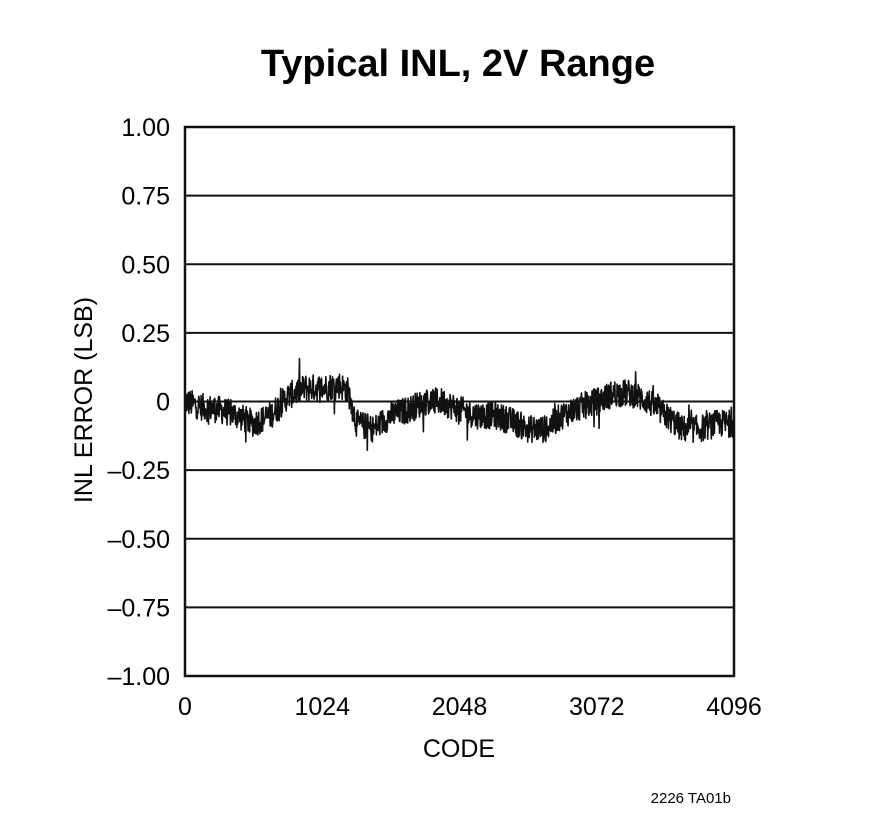 This screenshot has width=875, height=835. I want to click on y-tick-labels: 1.00 0.75 0.50 0.25 0 –0.25 –0.50 –0.75 –1.00, so click(138, 402).